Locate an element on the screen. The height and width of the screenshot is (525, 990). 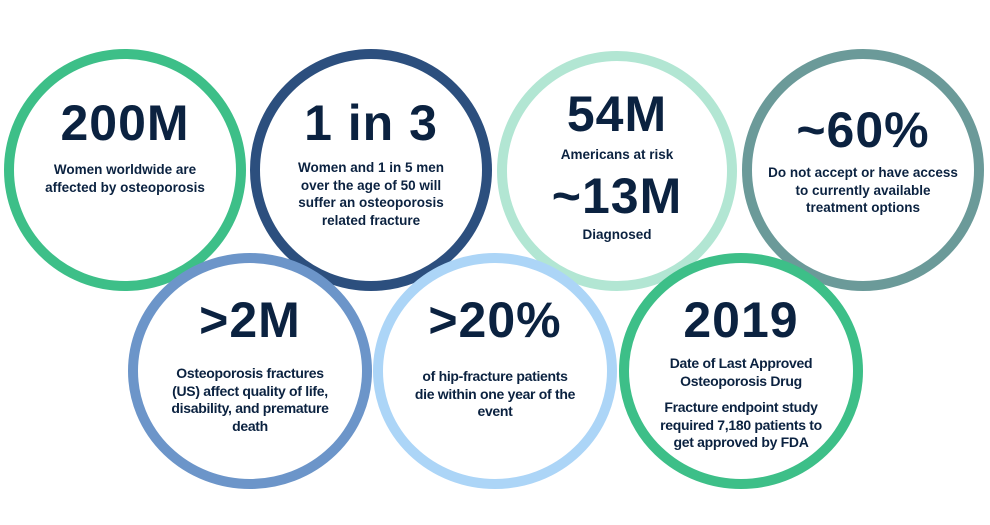
stat-value: 1 in 3 is located at coordinates (371, 123).